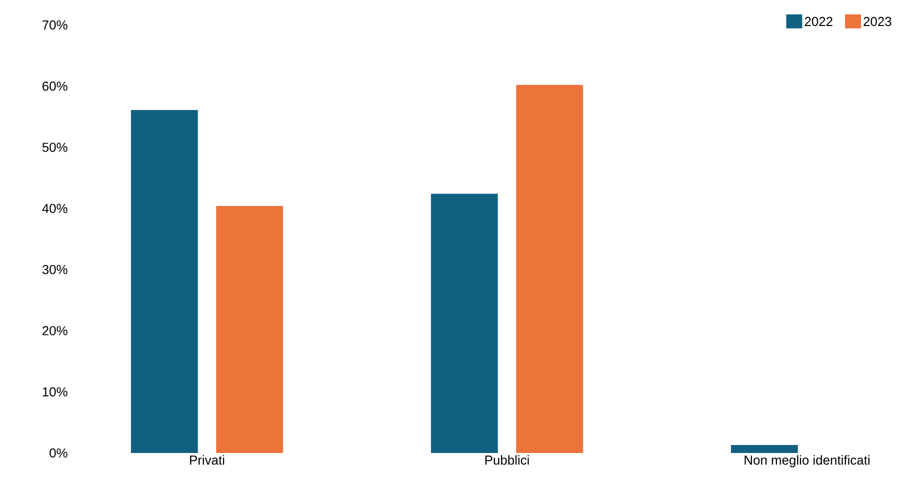  What do you see at coordinates (807, 461) in the screenshot?
I see `x-tick-label: Non meglio identificati` at bounding box center [807, 461].